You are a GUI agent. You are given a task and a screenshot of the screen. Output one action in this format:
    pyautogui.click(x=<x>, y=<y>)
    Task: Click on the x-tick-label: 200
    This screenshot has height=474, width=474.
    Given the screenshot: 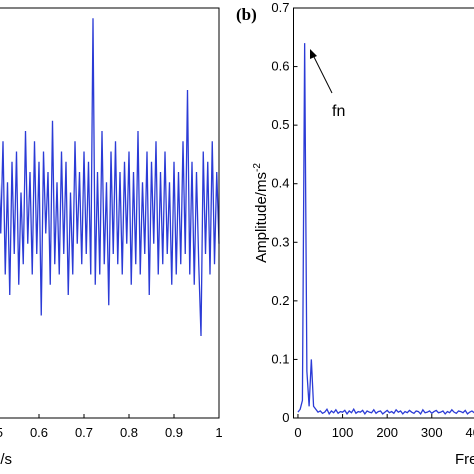 What is the action you would take?
    pyautogui.click(x=387, y=432)
    